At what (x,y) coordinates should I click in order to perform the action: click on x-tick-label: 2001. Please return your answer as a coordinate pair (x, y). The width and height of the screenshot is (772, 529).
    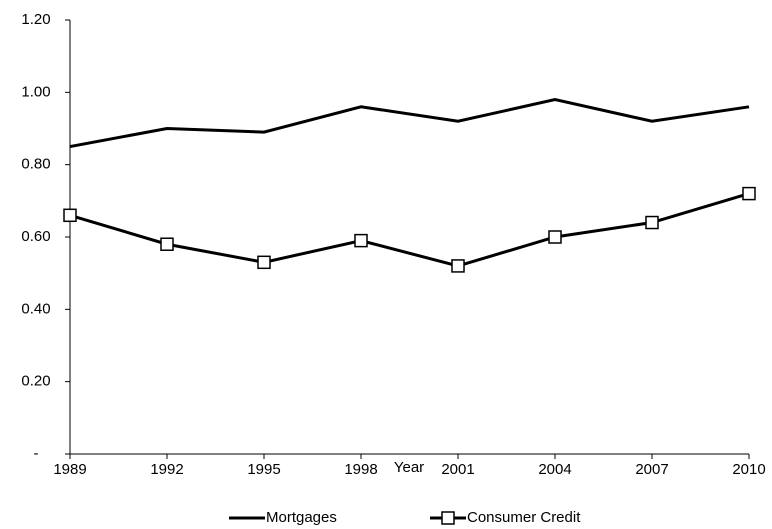
    Looking at the image, I should click on (457, 469).